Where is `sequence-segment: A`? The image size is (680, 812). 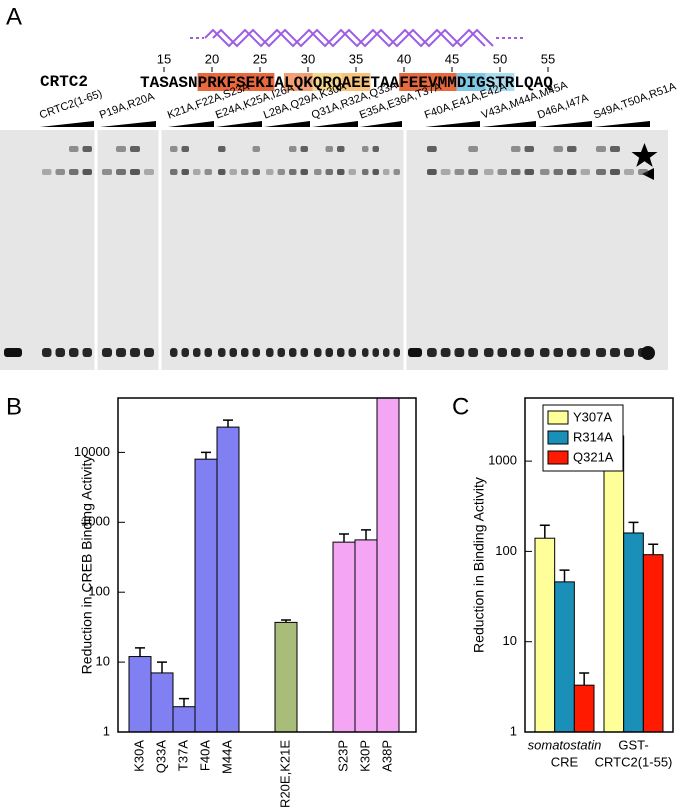
sequence-segment: A is located at coordinates (279, 83).